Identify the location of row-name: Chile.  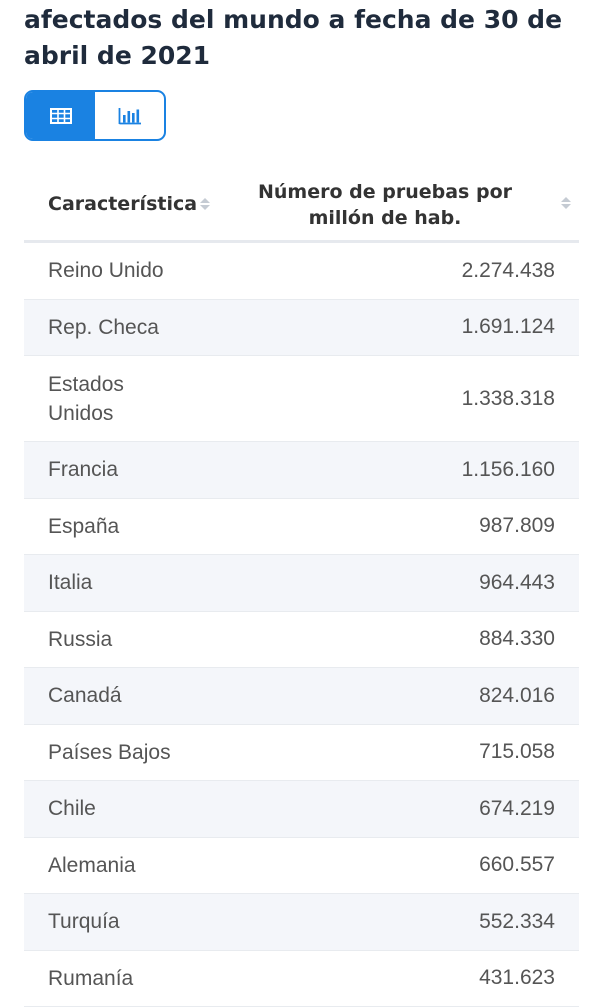
(72, 809).